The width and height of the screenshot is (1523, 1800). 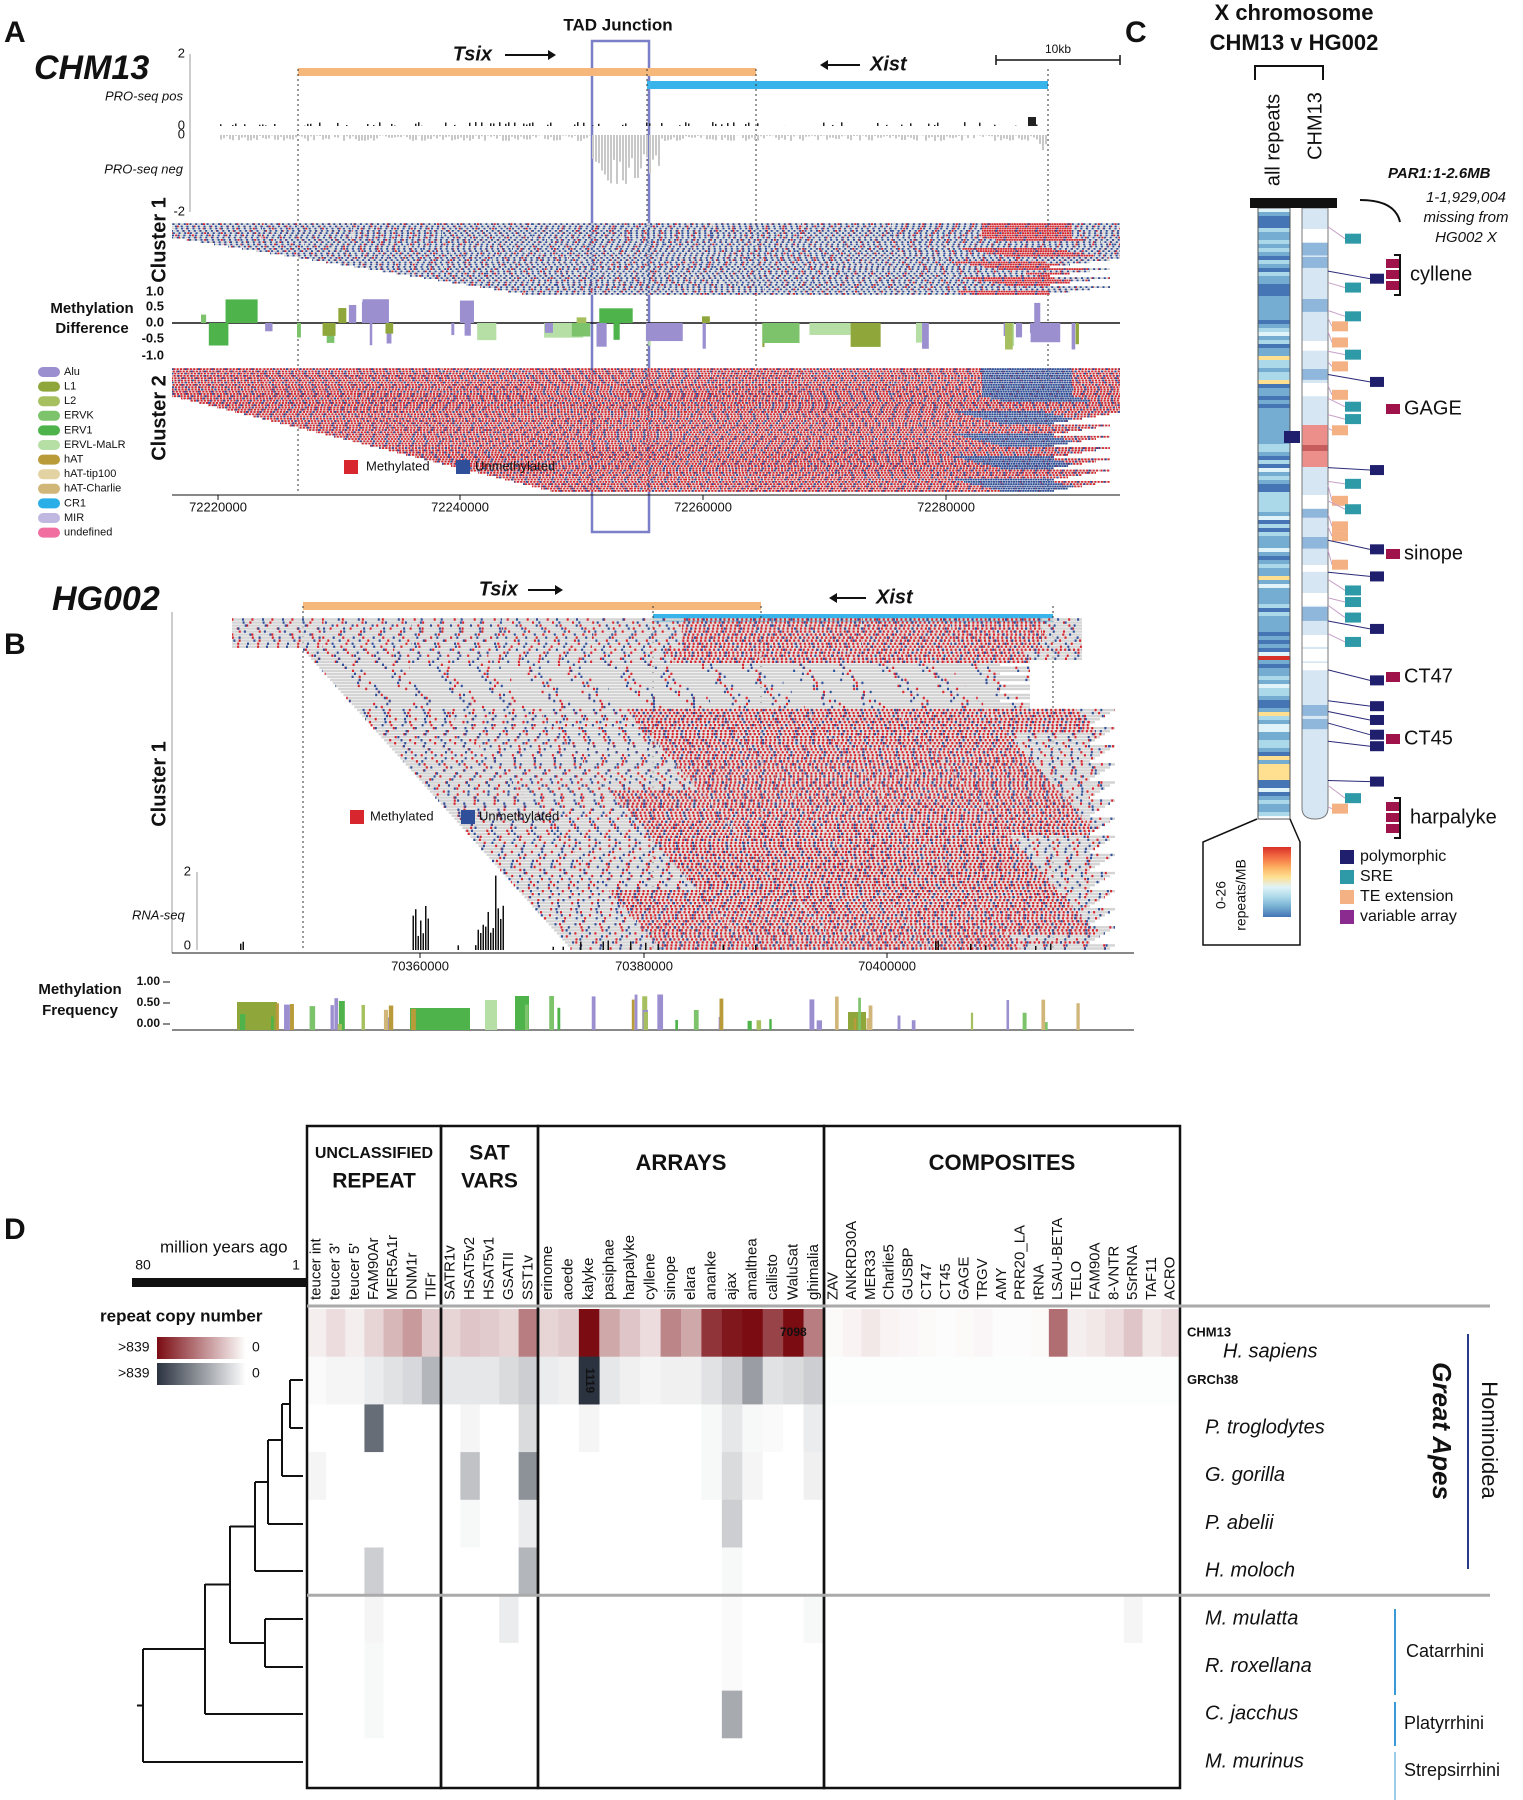 What do you see at coordinates (681, 1162) in the screenshot?
I see `group-title: ARRAYS` at bounding box center [681, 1162].